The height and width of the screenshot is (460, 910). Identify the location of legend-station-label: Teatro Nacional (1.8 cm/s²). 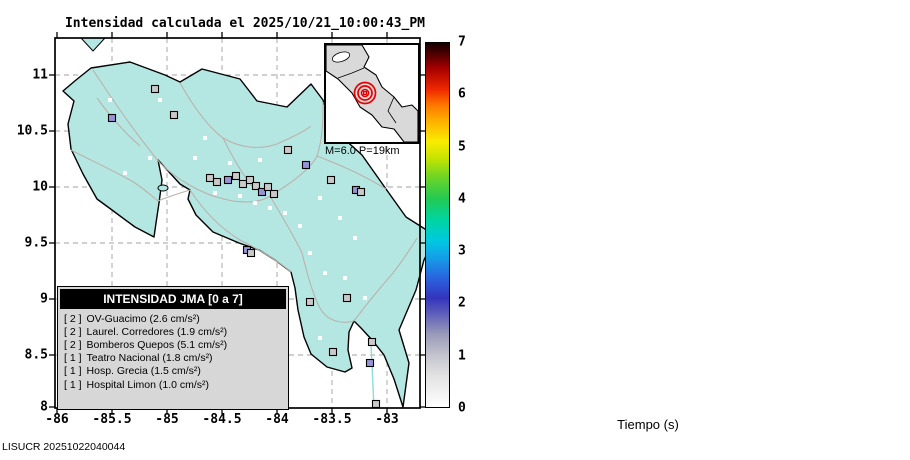
(149, 358).